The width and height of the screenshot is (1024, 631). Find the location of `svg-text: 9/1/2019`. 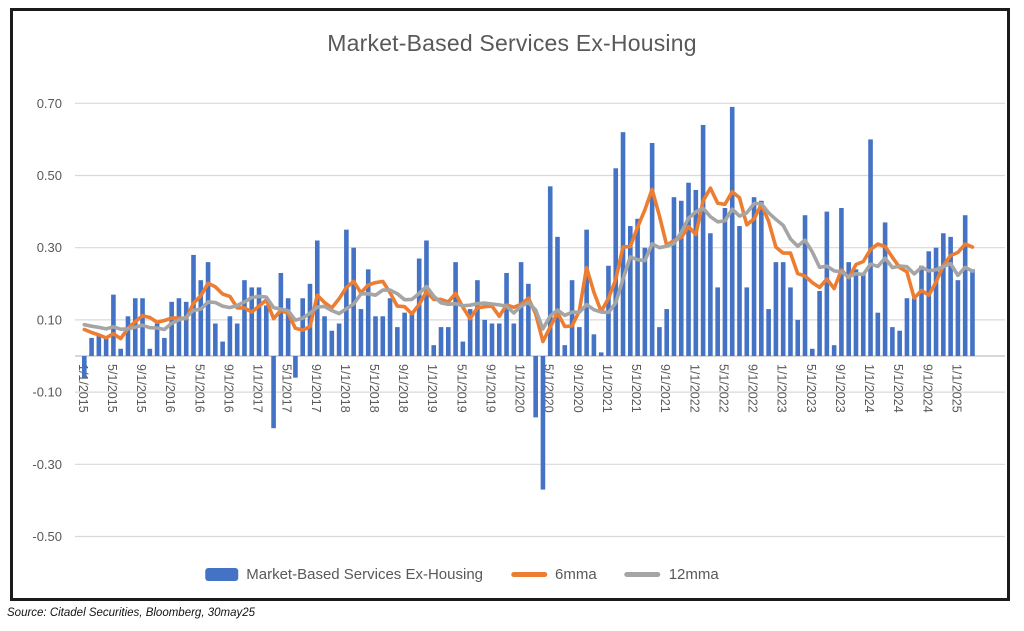

svg-text: 9/1/2019 is located at coordinates (490, 388).